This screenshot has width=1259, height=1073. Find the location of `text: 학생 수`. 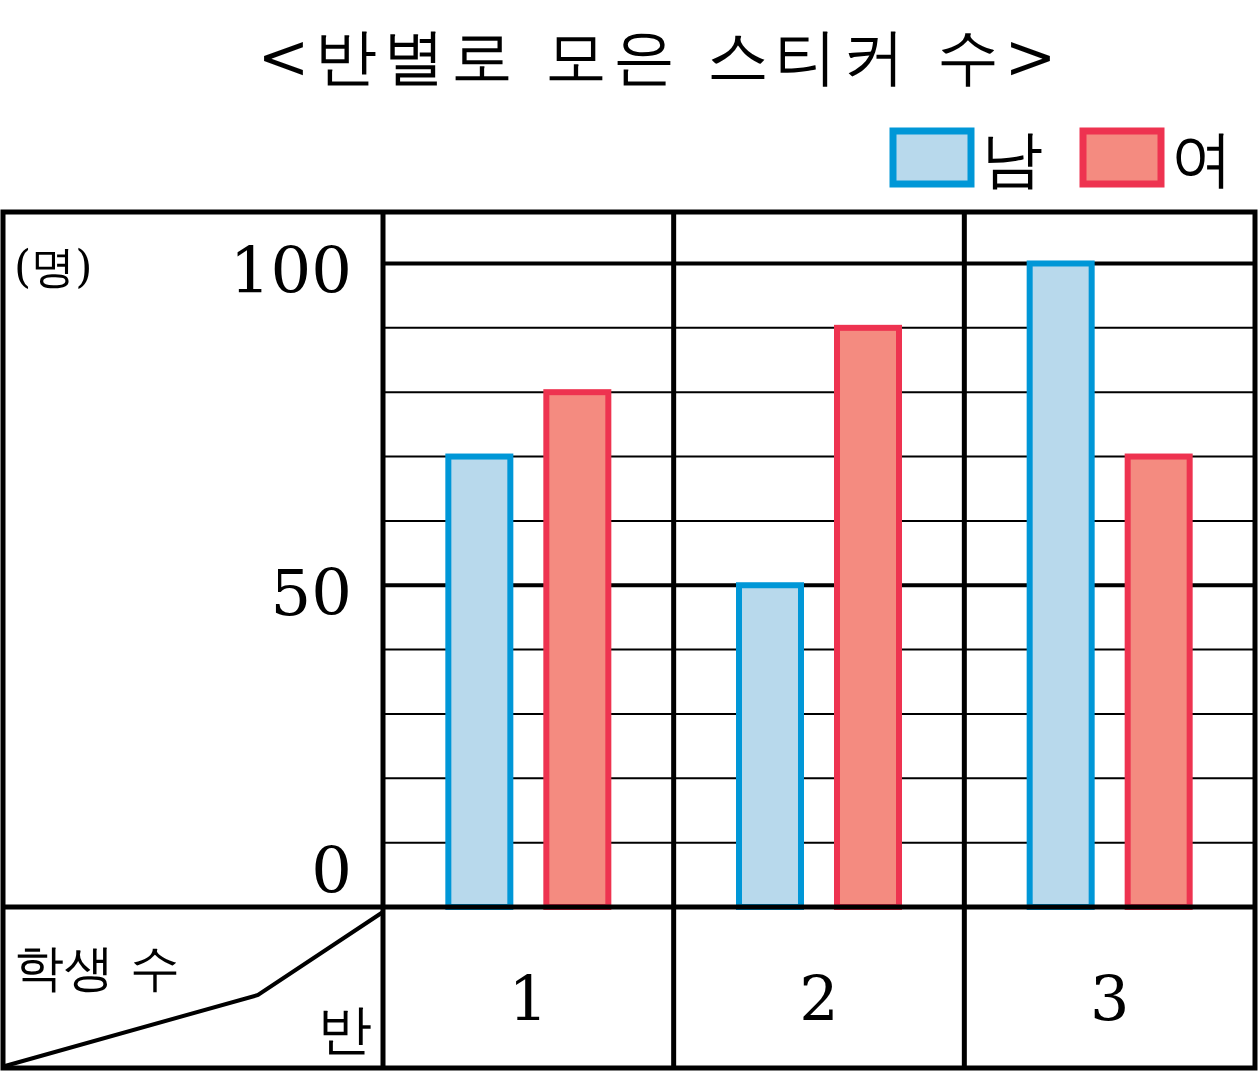

text: 학생 수 is located at coordinates (97, 968).